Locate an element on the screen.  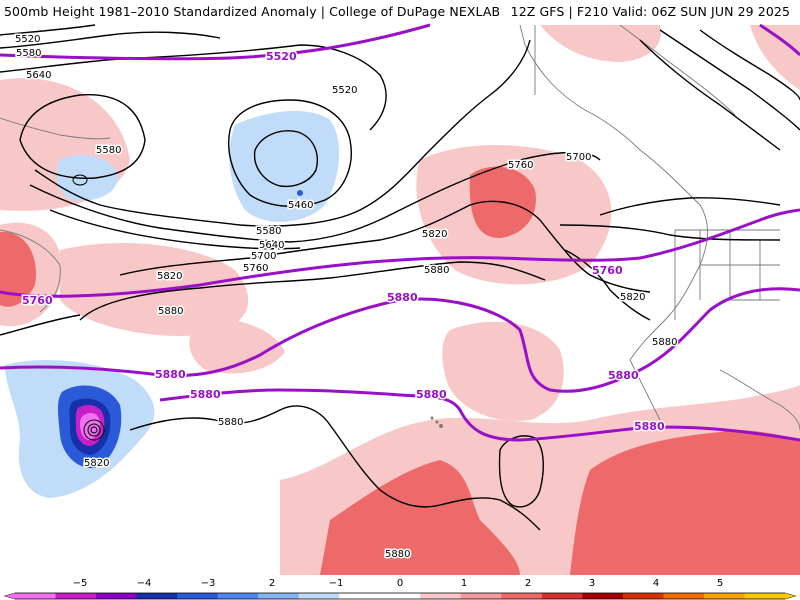
contour-label-5820-cyclone: 5820 is located at coordinates (96, 463).